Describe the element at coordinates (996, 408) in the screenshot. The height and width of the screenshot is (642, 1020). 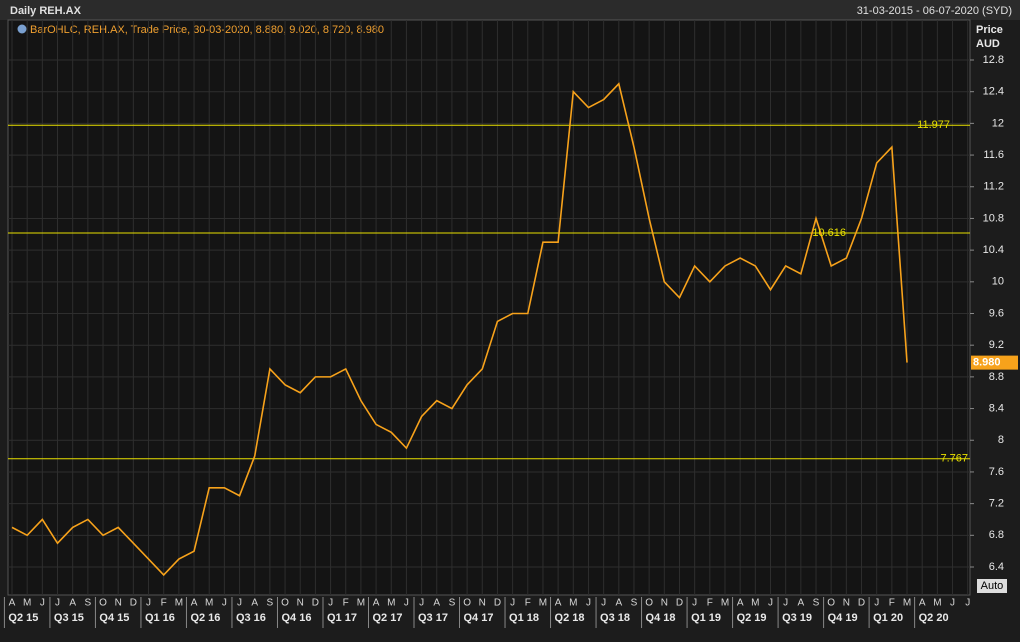
I see `y-tick-label: 8.4` at that location.